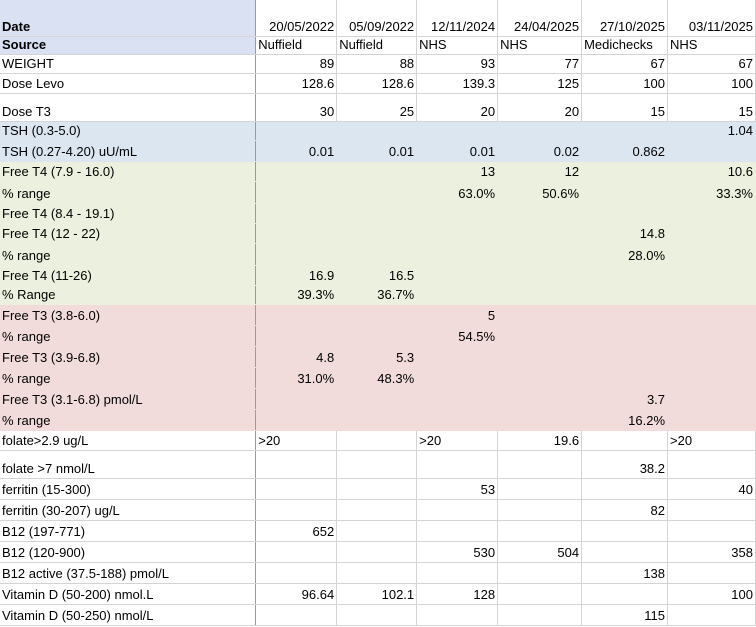 The height and width of the screenshot is (627, 756). What do you see at coordinates (128, 233) in the screenshot?
I see `row-label: Free T4 (12 - 22)` at bounding box center [128, 233].